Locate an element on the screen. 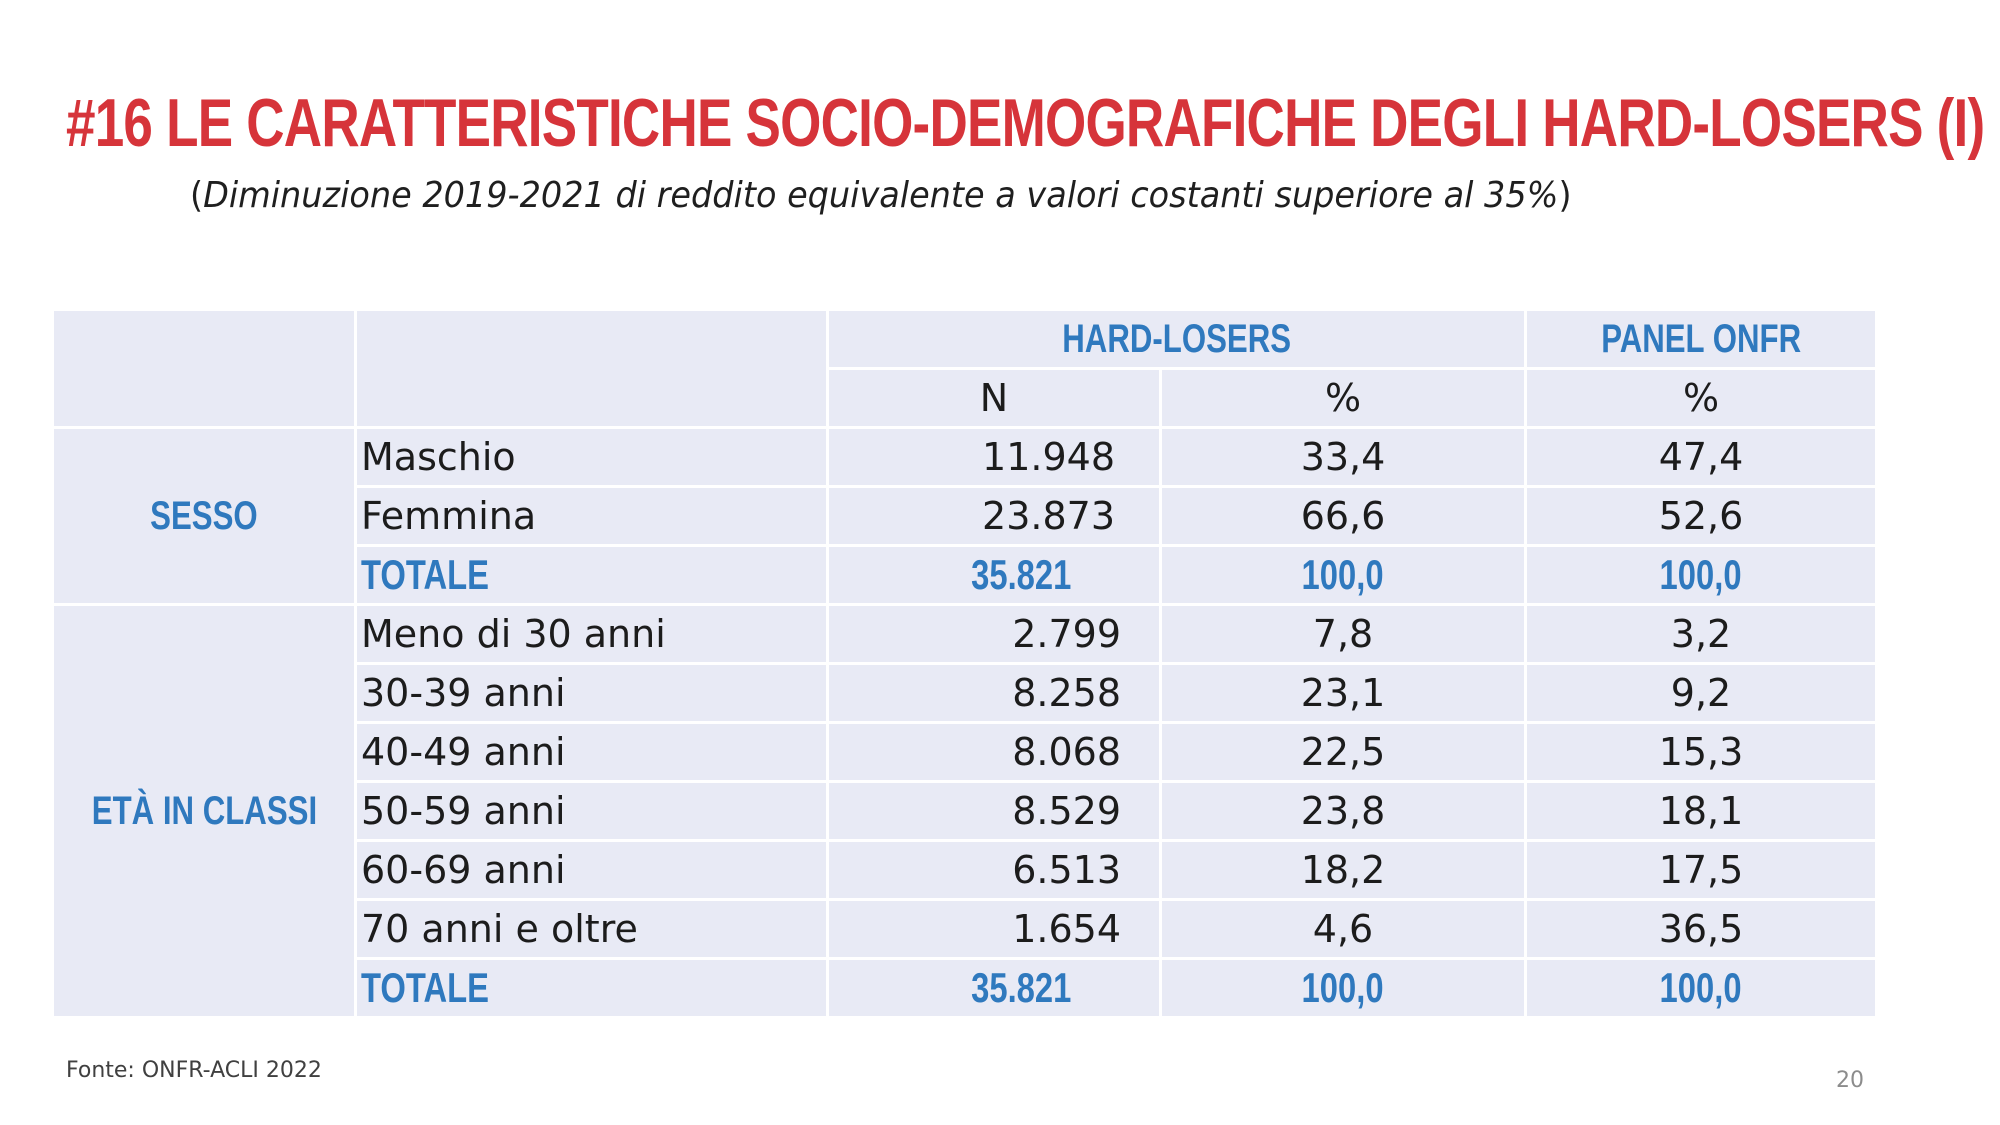  subheader-pct-panel: % is located at coordinates (1701, 398).